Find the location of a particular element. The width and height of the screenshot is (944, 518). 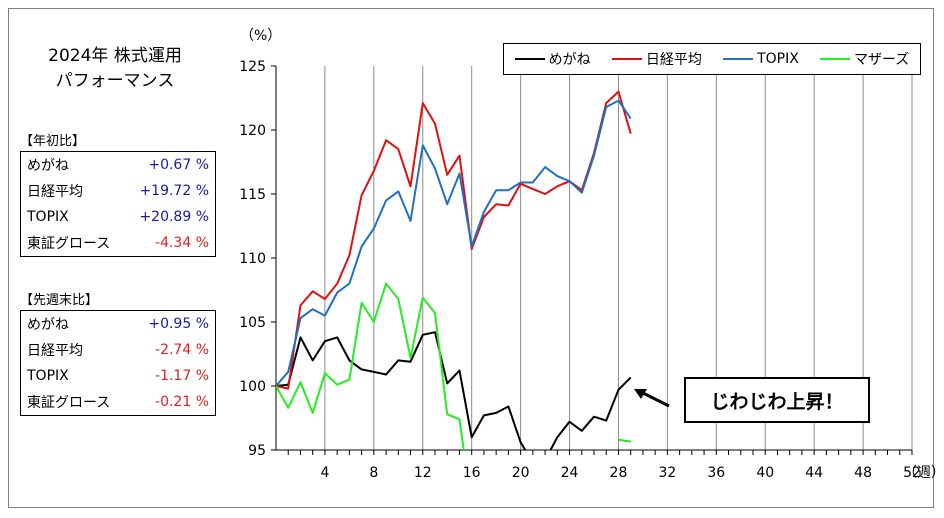

legend-label: めがね is located at coordinates (569, 60).